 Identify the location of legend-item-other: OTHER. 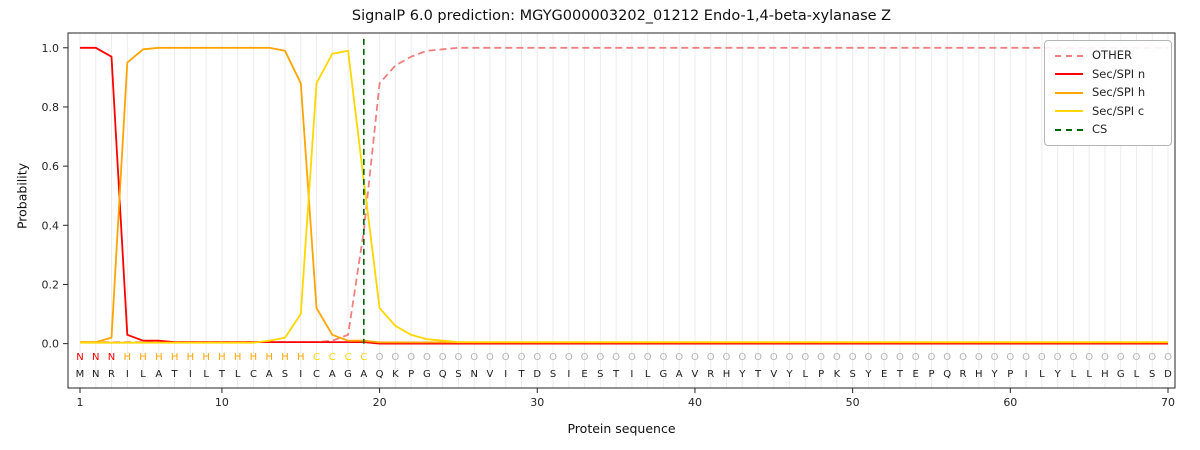
(1108, 55).